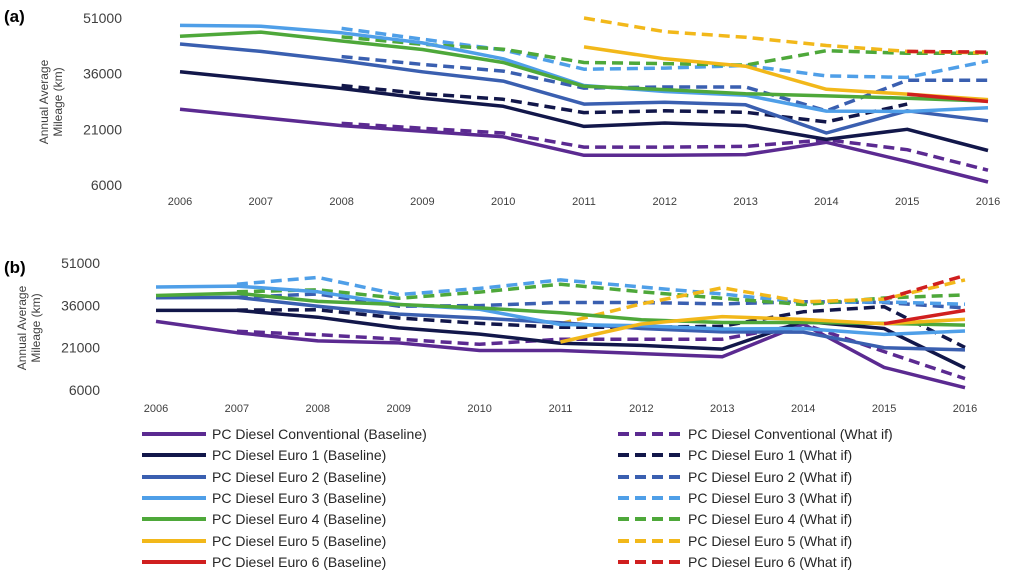 This screenshot has width=1017, height=586. What do you see at coordinates (15, 267) in the screenshot?
I see `panel-label: (b)` at bounding box center [15, 267].